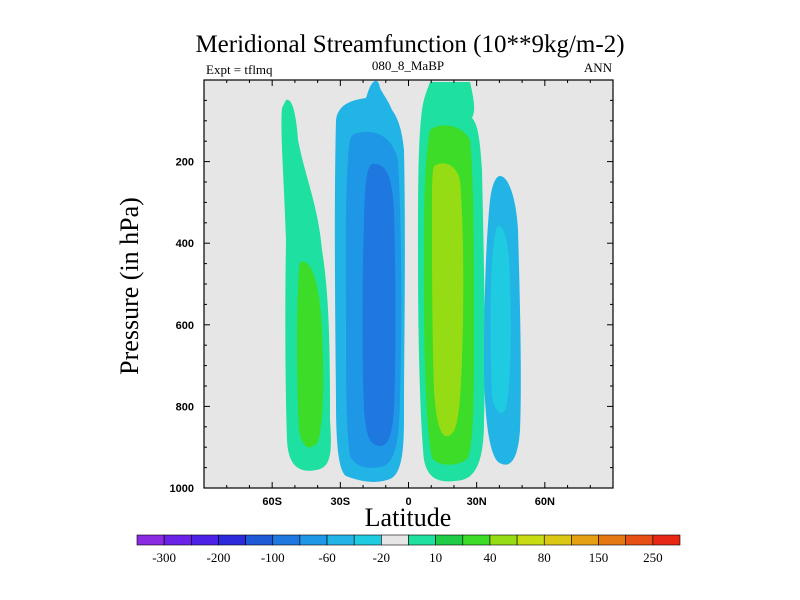 The width and height of the screenshot is (800, 600). Describe the element at coordinates (185, 326) in the screenshot. I see `y-tick-label: 600` at that location.